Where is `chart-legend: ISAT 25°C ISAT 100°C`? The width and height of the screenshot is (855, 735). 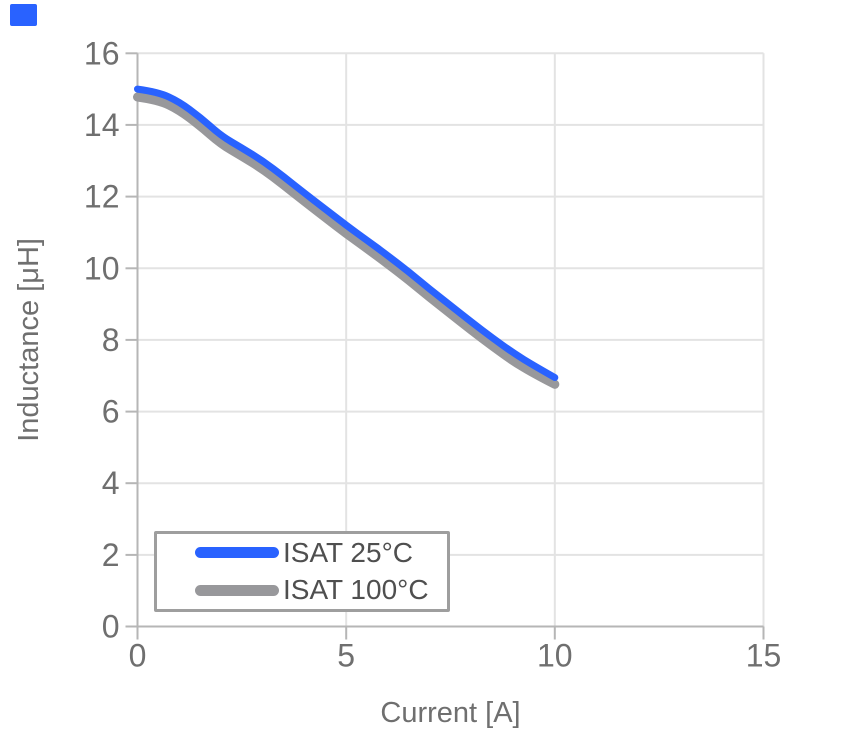 chart-legend: ISAT 25°C ISAT 100°C is located at coordinates (302, 571).